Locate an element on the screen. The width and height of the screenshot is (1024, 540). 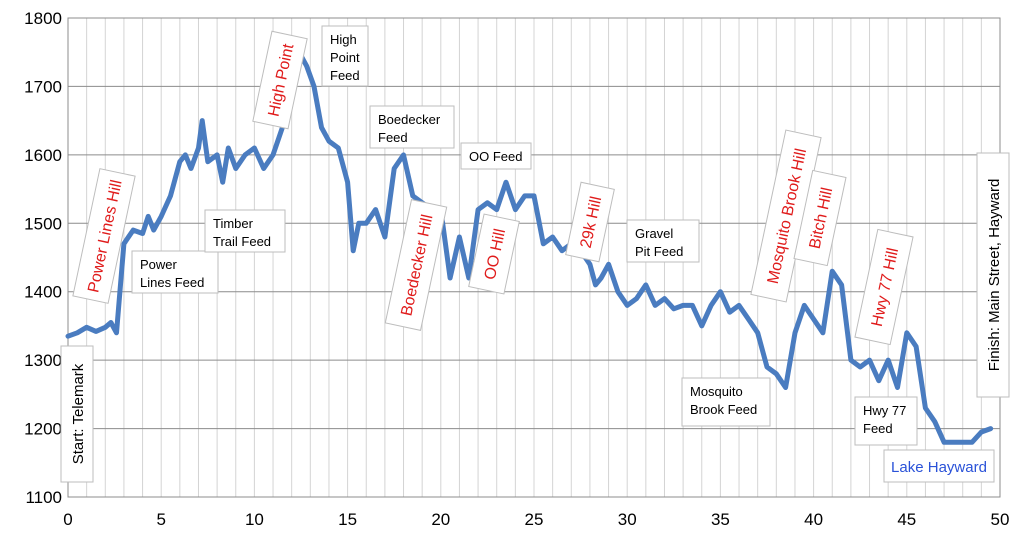
x-tick-label: 35 is located at coordinates (720, 519).